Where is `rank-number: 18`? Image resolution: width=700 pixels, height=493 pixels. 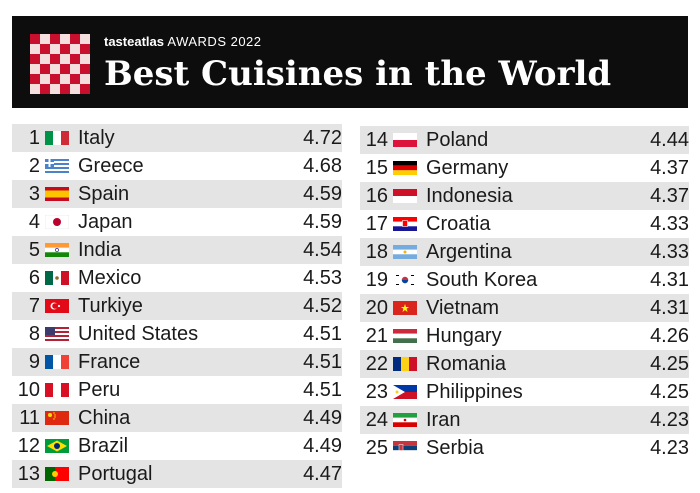 rank-number: 18 is located at coordinates (376, 252).